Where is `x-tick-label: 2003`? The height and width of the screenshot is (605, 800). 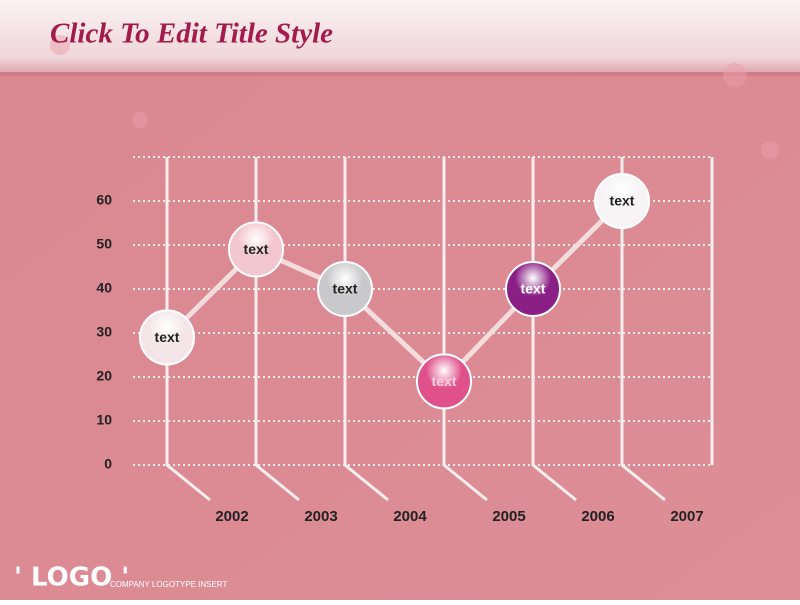
x-tick-label: 2003 is located at coordinates (320, 516).